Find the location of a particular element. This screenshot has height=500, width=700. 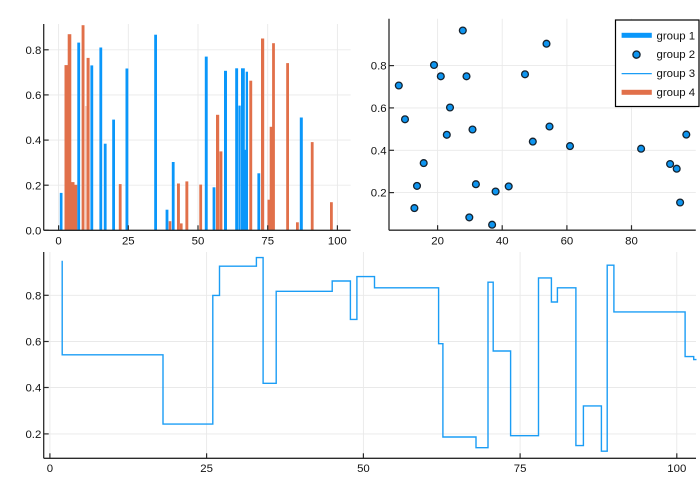

svg-text: group 4 is located at coordinates (676, 93).